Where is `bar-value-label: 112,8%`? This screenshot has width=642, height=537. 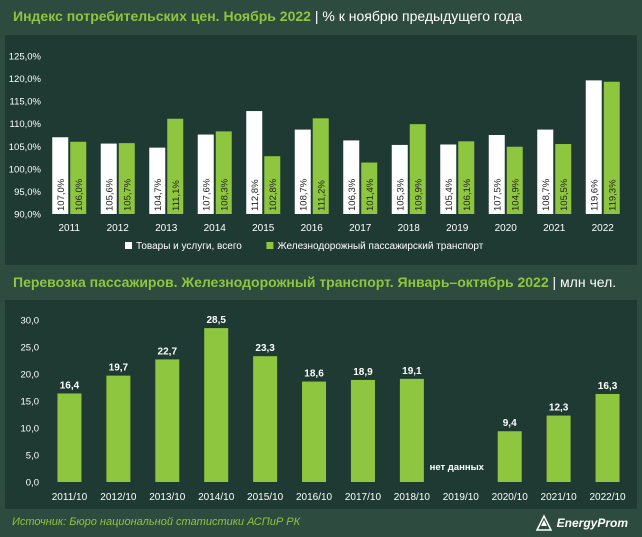
bar-value-label: 112,8% is located at coordinates (255, 195).